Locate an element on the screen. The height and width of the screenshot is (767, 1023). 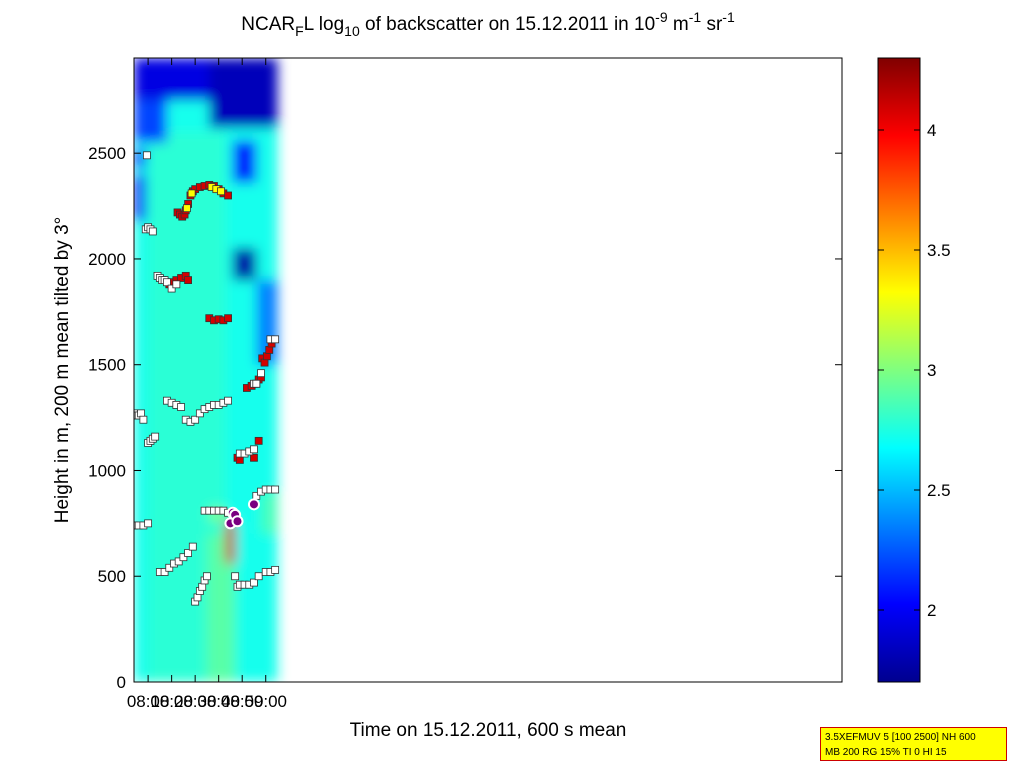
y-tick-label: 1500 is located at coordinates (107, 365).